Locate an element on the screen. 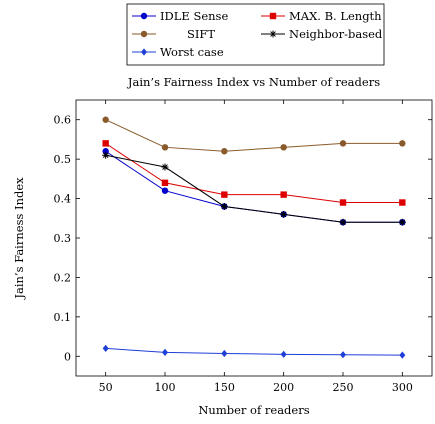 The width and height of the screenshot is (435, 424). x-tick-label: 250 is located at coordinates (343, 387).